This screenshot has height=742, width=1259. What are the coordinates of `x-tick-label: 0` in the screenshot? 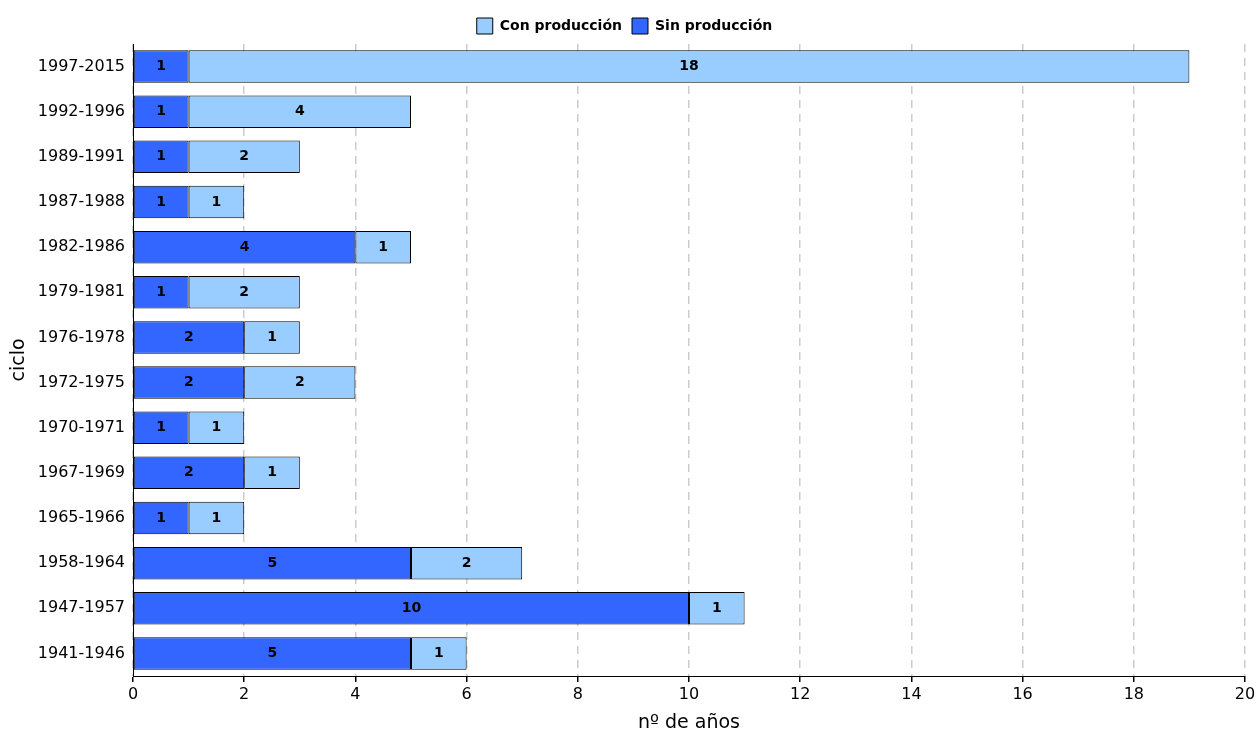 It's located at (133, 693).